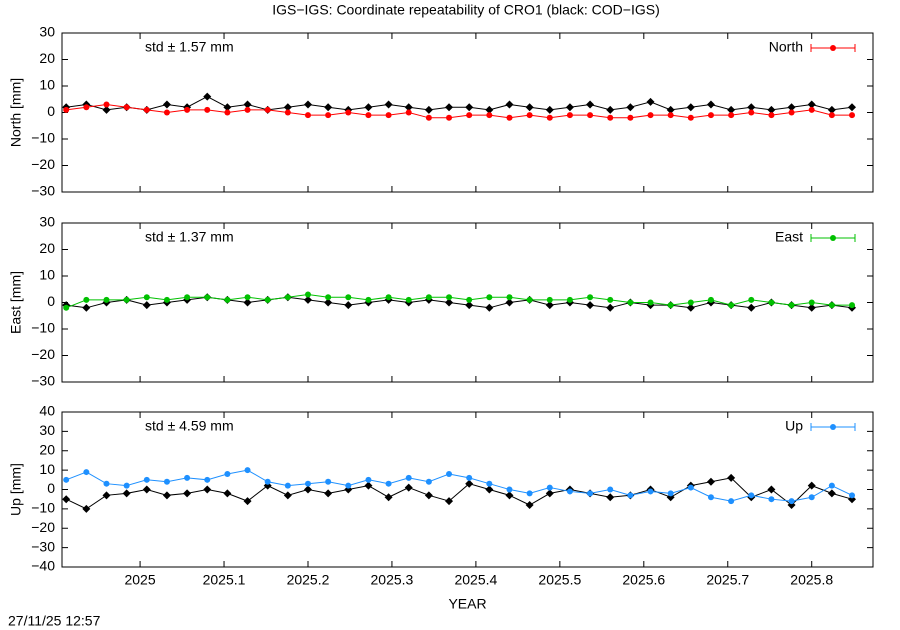 This screenshot has width=900, height=630. What do you see at coordinates (789, 237) in the screenshot?
I see `legend-label: East` at bounding box center [789, 237].